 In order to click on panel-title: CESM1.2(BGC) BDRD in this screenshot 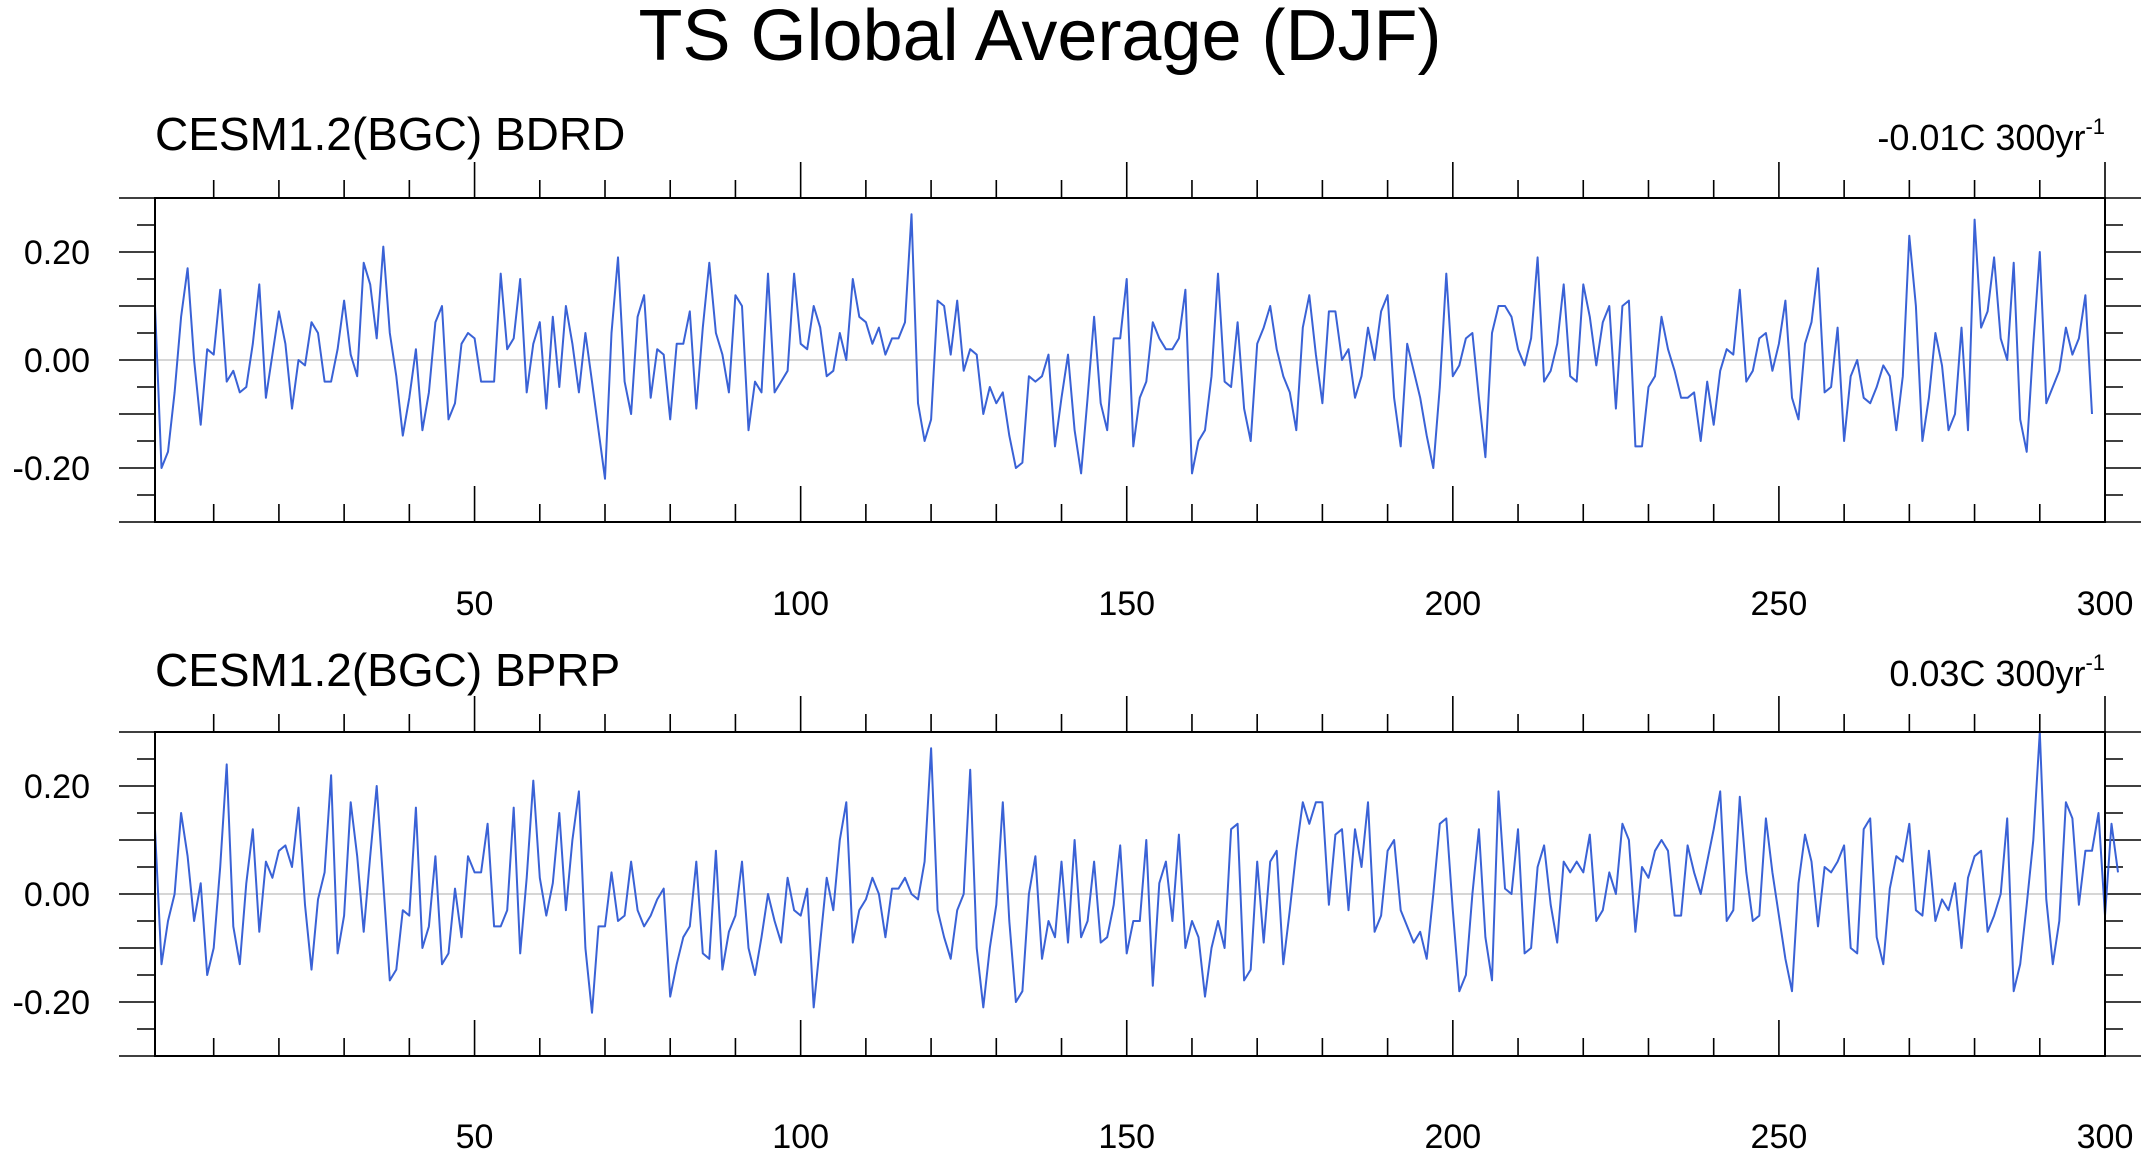, I will do `click(390, 134)`.